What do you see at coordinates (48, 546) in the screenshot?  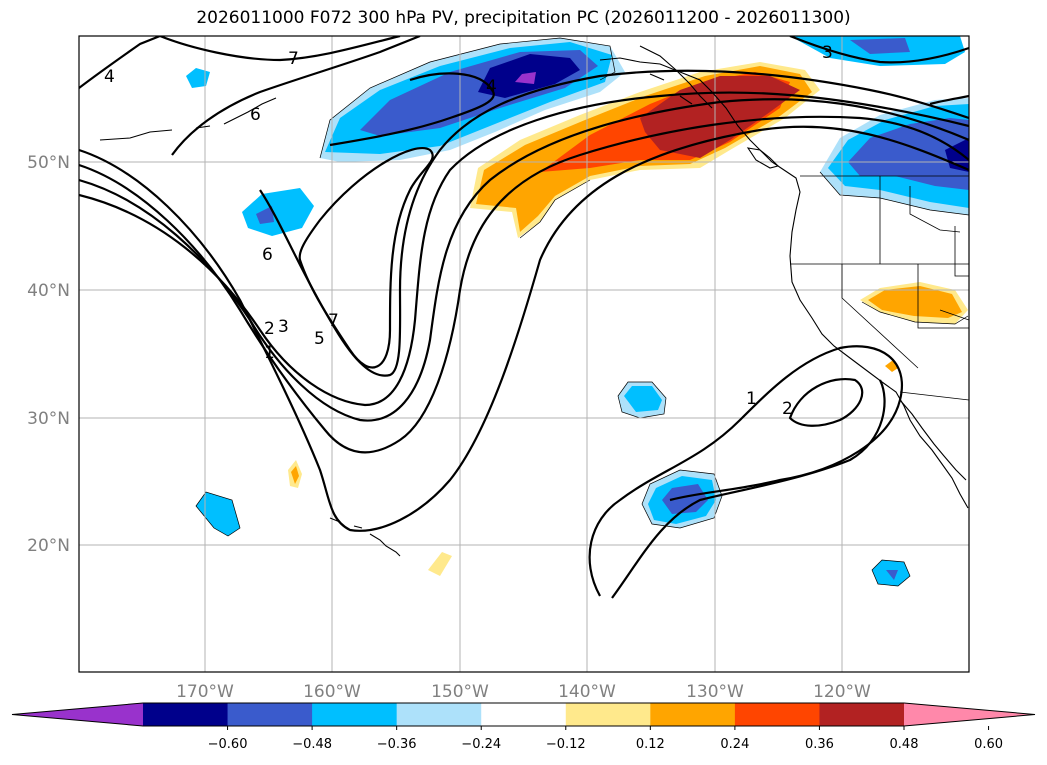 I see `lat-label-20n: 20°N` at bounding box center [48, 546].